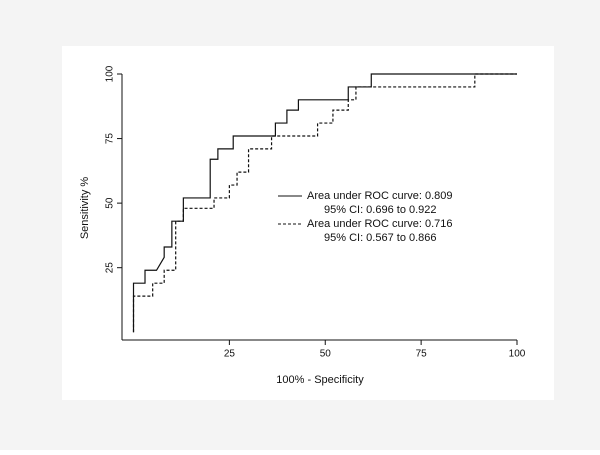  Describe the element at coordinates (110, 73) in the screenshot. I see `y-tick-label: 100` at that location.